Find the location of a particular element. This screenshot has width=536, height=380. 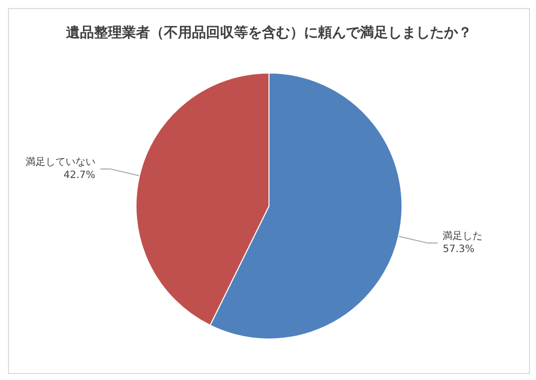

data-label: 57.3% is located at coordinates (458, 250).